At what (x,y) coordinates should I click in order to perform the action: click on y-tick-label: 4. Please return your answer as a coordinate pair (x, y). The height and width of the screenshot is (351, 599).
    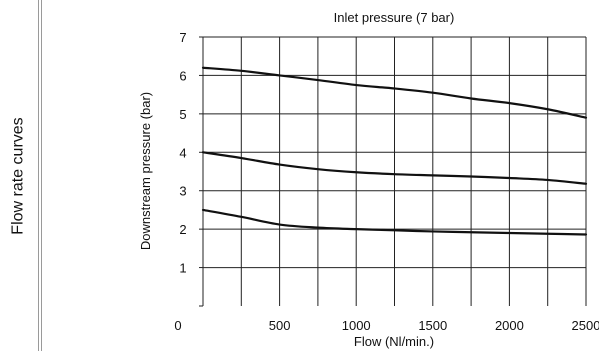
    Looking at the image, I should click on (182, 152).